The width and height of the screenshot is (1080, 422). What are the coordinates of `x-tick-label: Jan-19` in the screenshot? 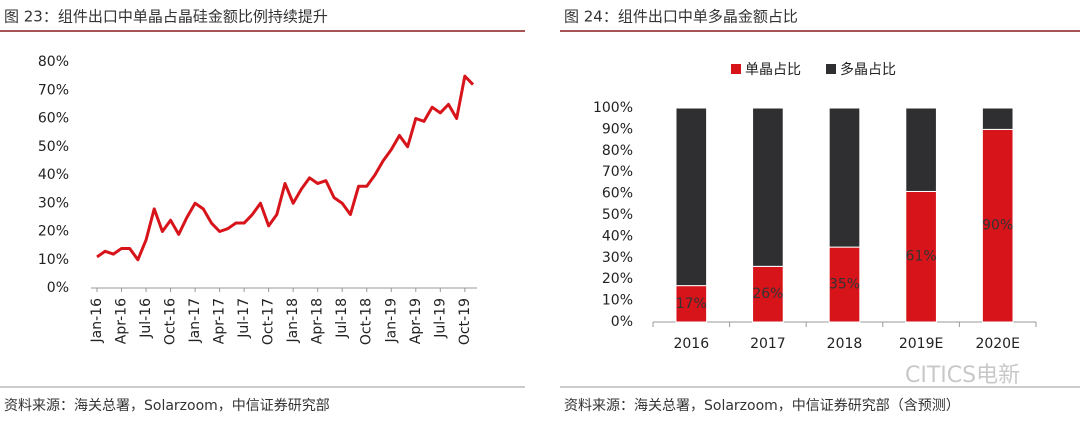 It's located at (391, 320).